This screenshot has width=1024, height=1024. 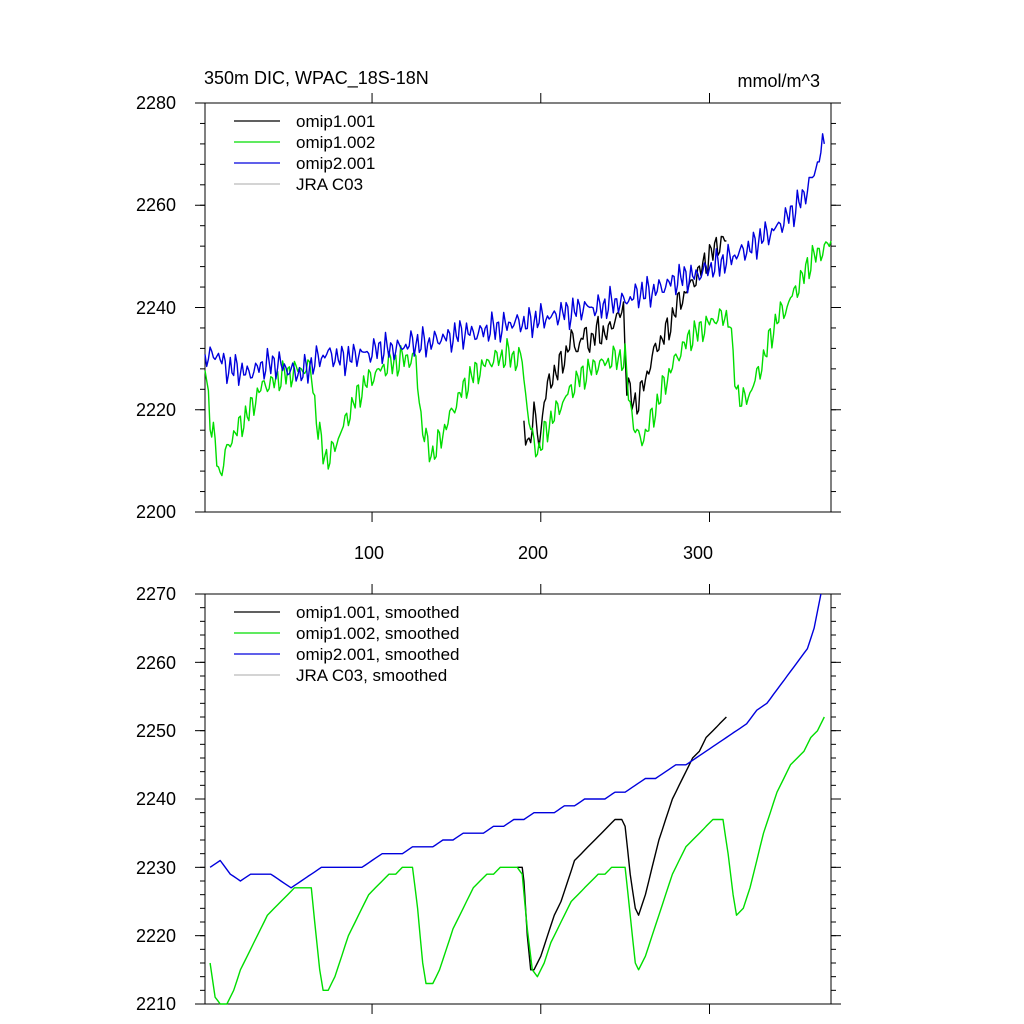 I want to click on x-tick-label: 200, so click(x=533, y=553).